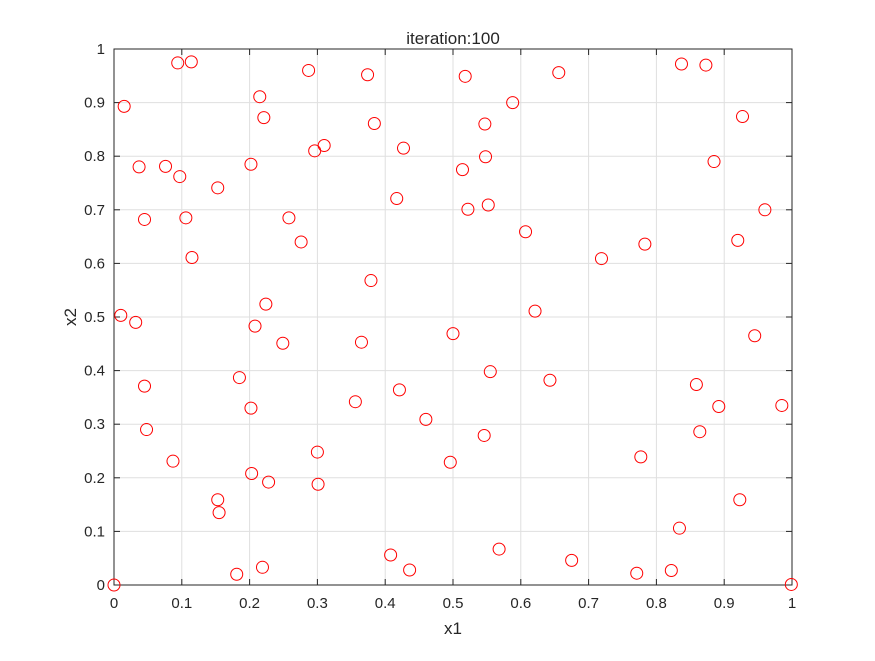 The image size is (875, 661). What do you see at coordinates (94, 478) in the screenshot?
I see `y-tick-label: 0.2` at bounding box center [94, 478].